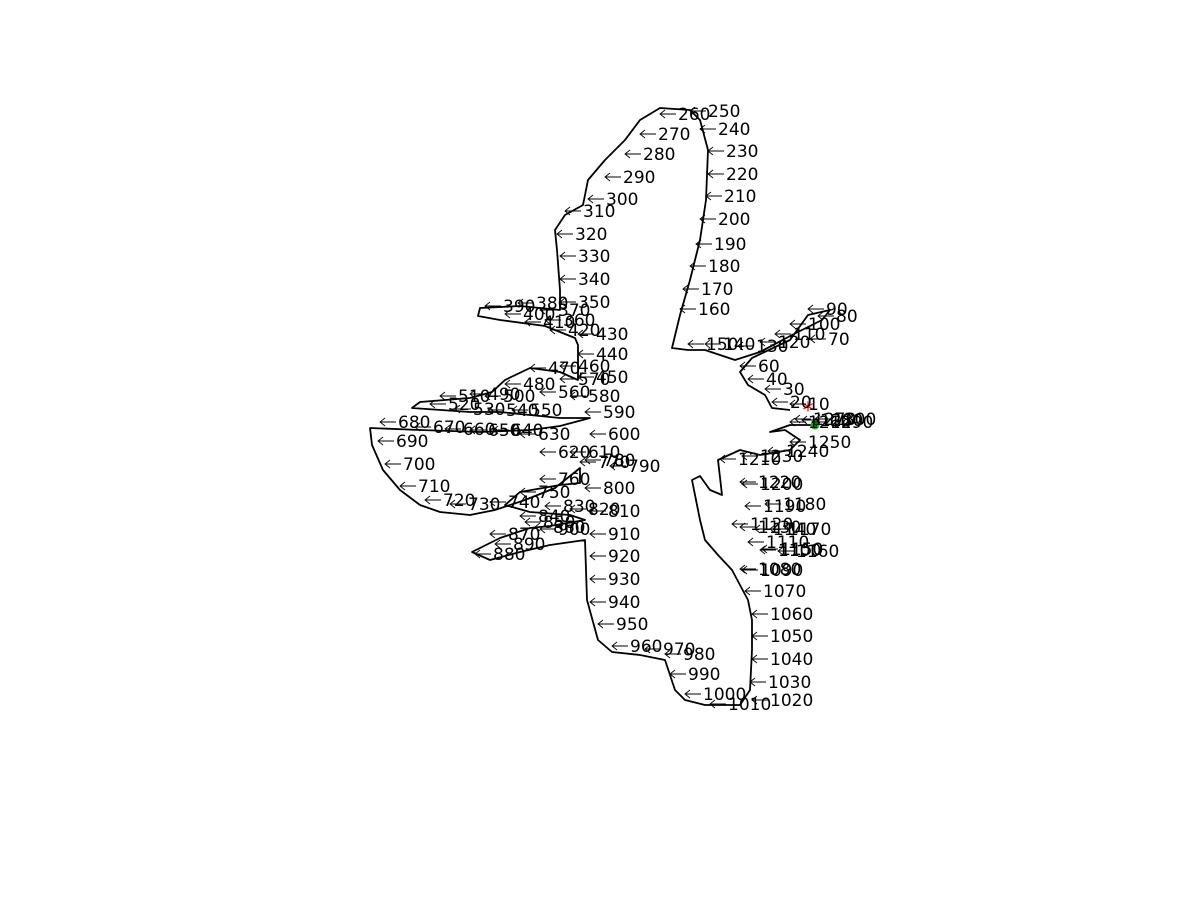  What do you see at coordinates (434, 487) in the screenshot?
I see `contour-label-text: 710` at bounding box center [434, 487].